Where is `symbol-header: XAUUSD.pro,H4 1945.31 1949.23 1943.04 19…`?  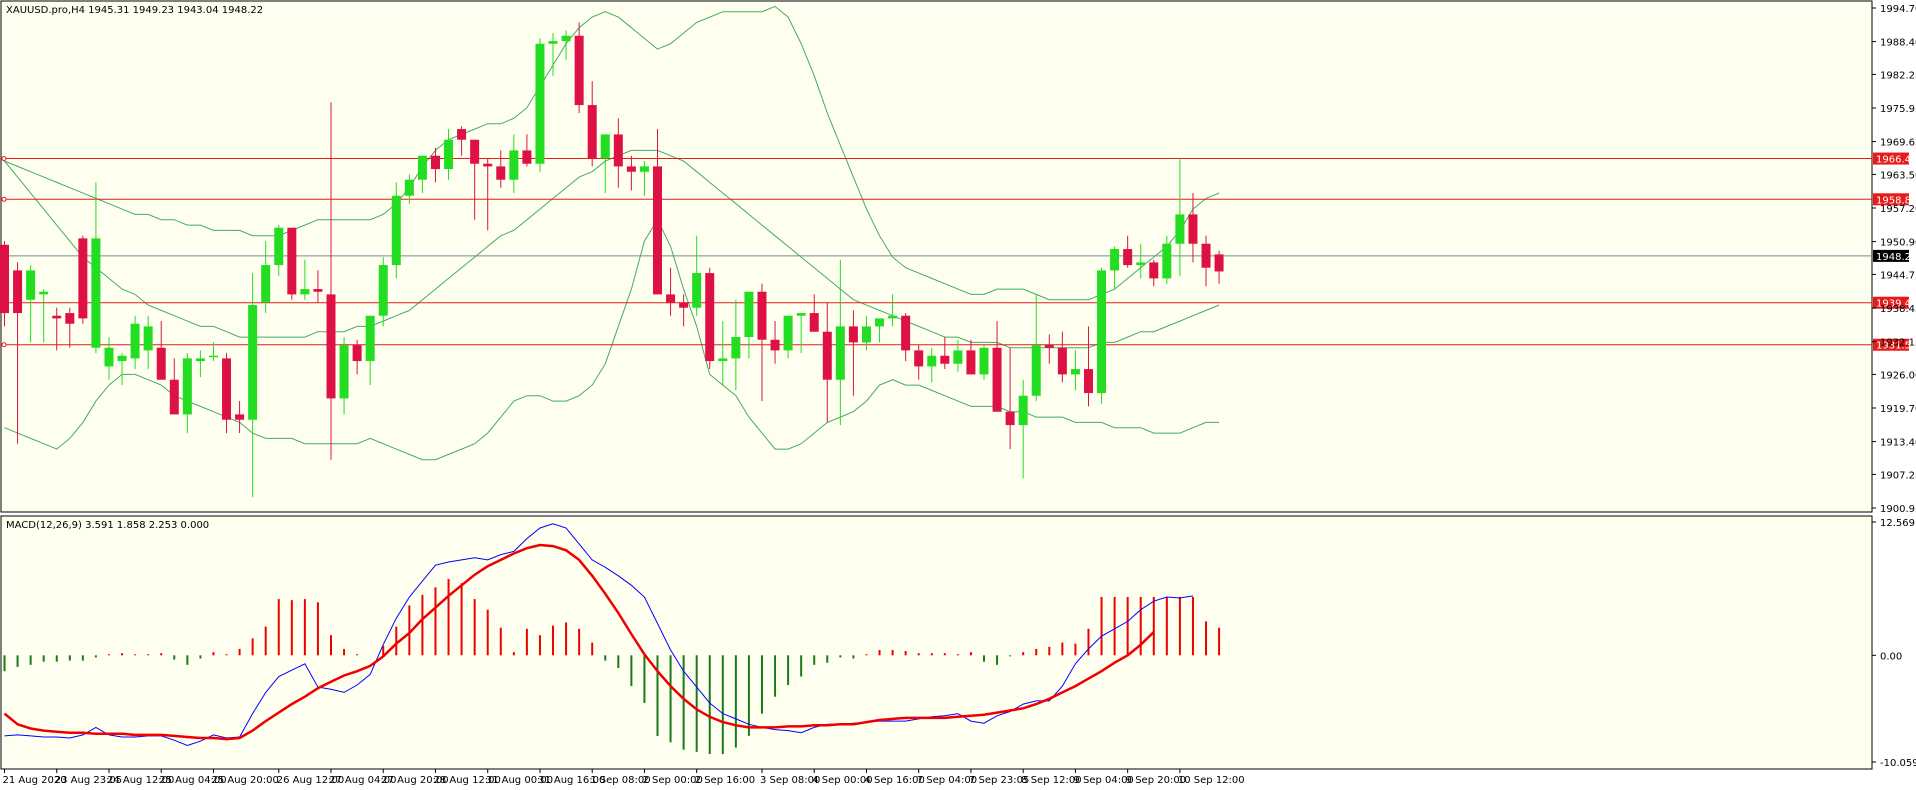
symbol-header: XAUUSD.pro,H4 1945.31 1949.23 1943.04 19… is located at coordinates (134, 10).